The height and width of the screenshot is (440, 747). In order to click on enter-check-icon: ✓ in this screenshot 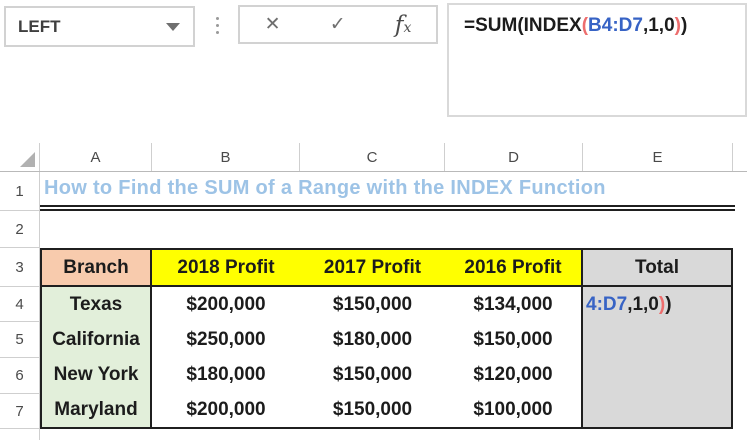, I will do `click(337, 24)`.